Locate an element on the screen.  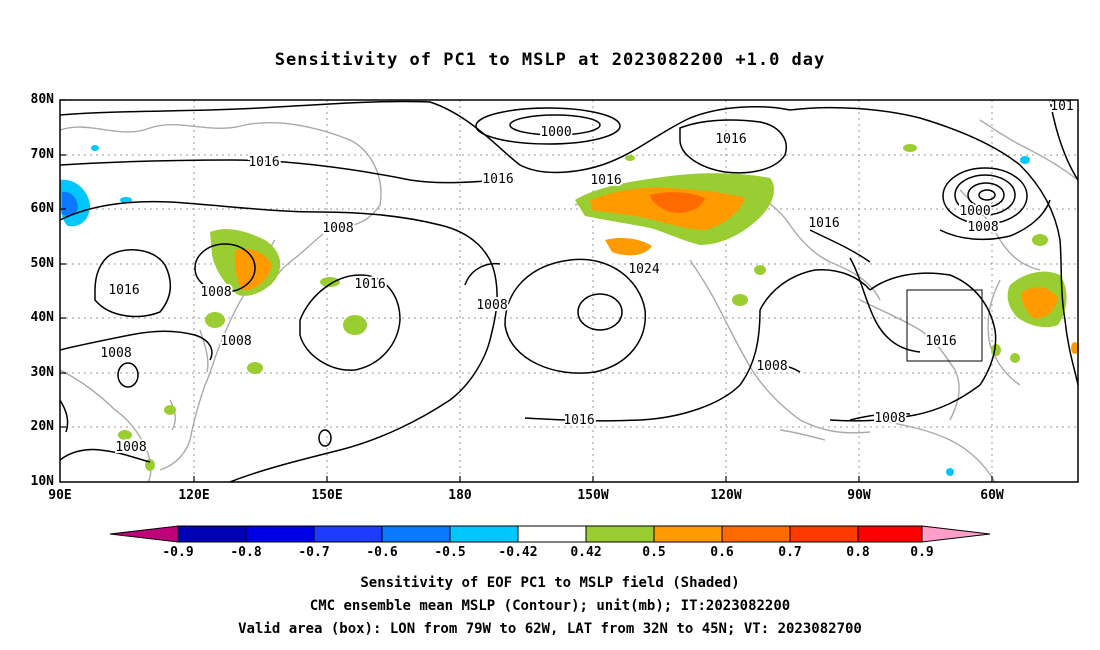
colorbar-label: 0.9 is located at coordinates (922, 552).